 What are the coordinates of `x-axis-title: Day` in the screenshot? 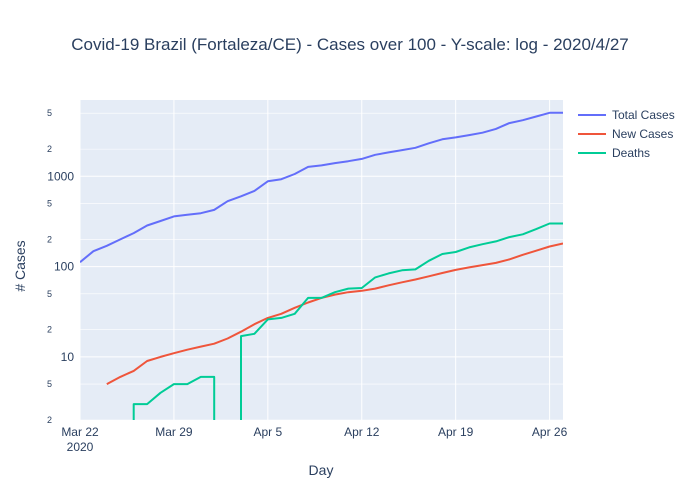 It's located at (321, 470).